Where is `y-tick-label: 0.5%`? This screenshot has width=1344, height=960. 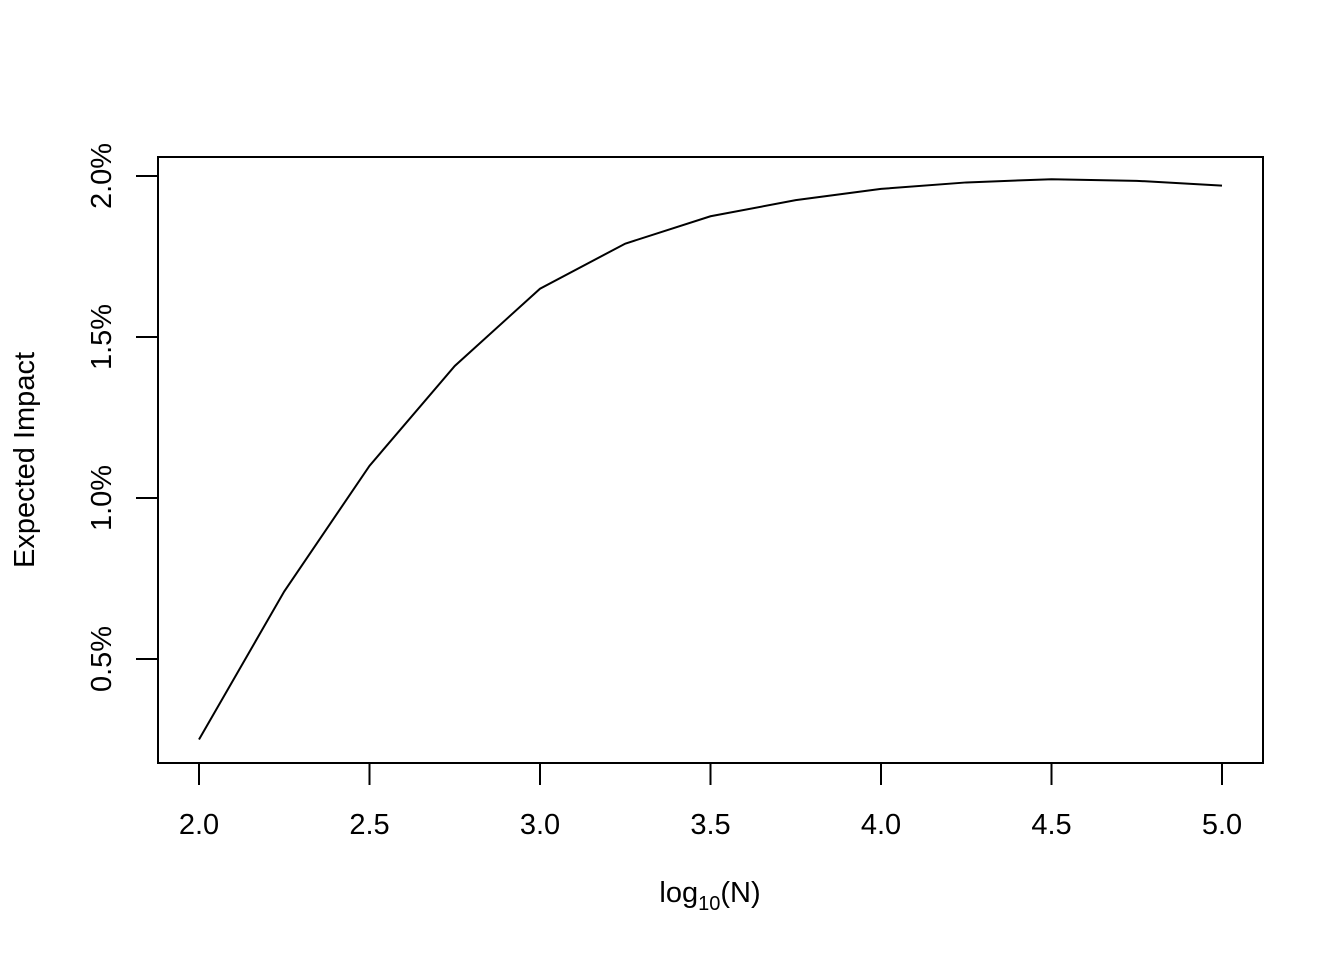 y-tick-label: 0.5% is located at coordinates (102, 659).